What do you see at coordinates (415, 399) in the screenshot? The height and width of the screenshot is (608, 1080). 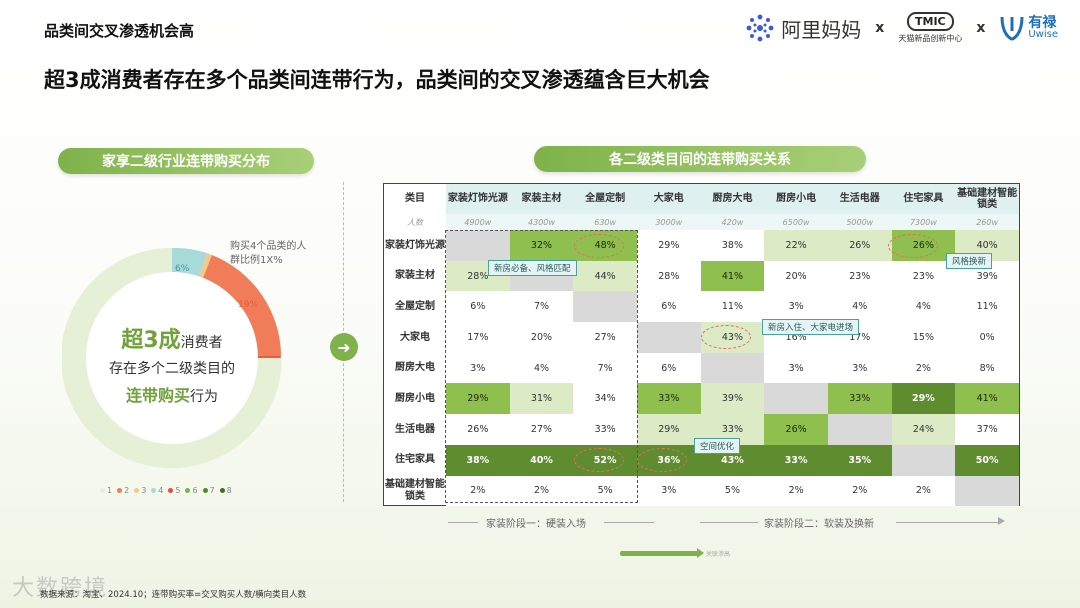 I see `row-label: 厨房小电` at bounding box center [415, 399].